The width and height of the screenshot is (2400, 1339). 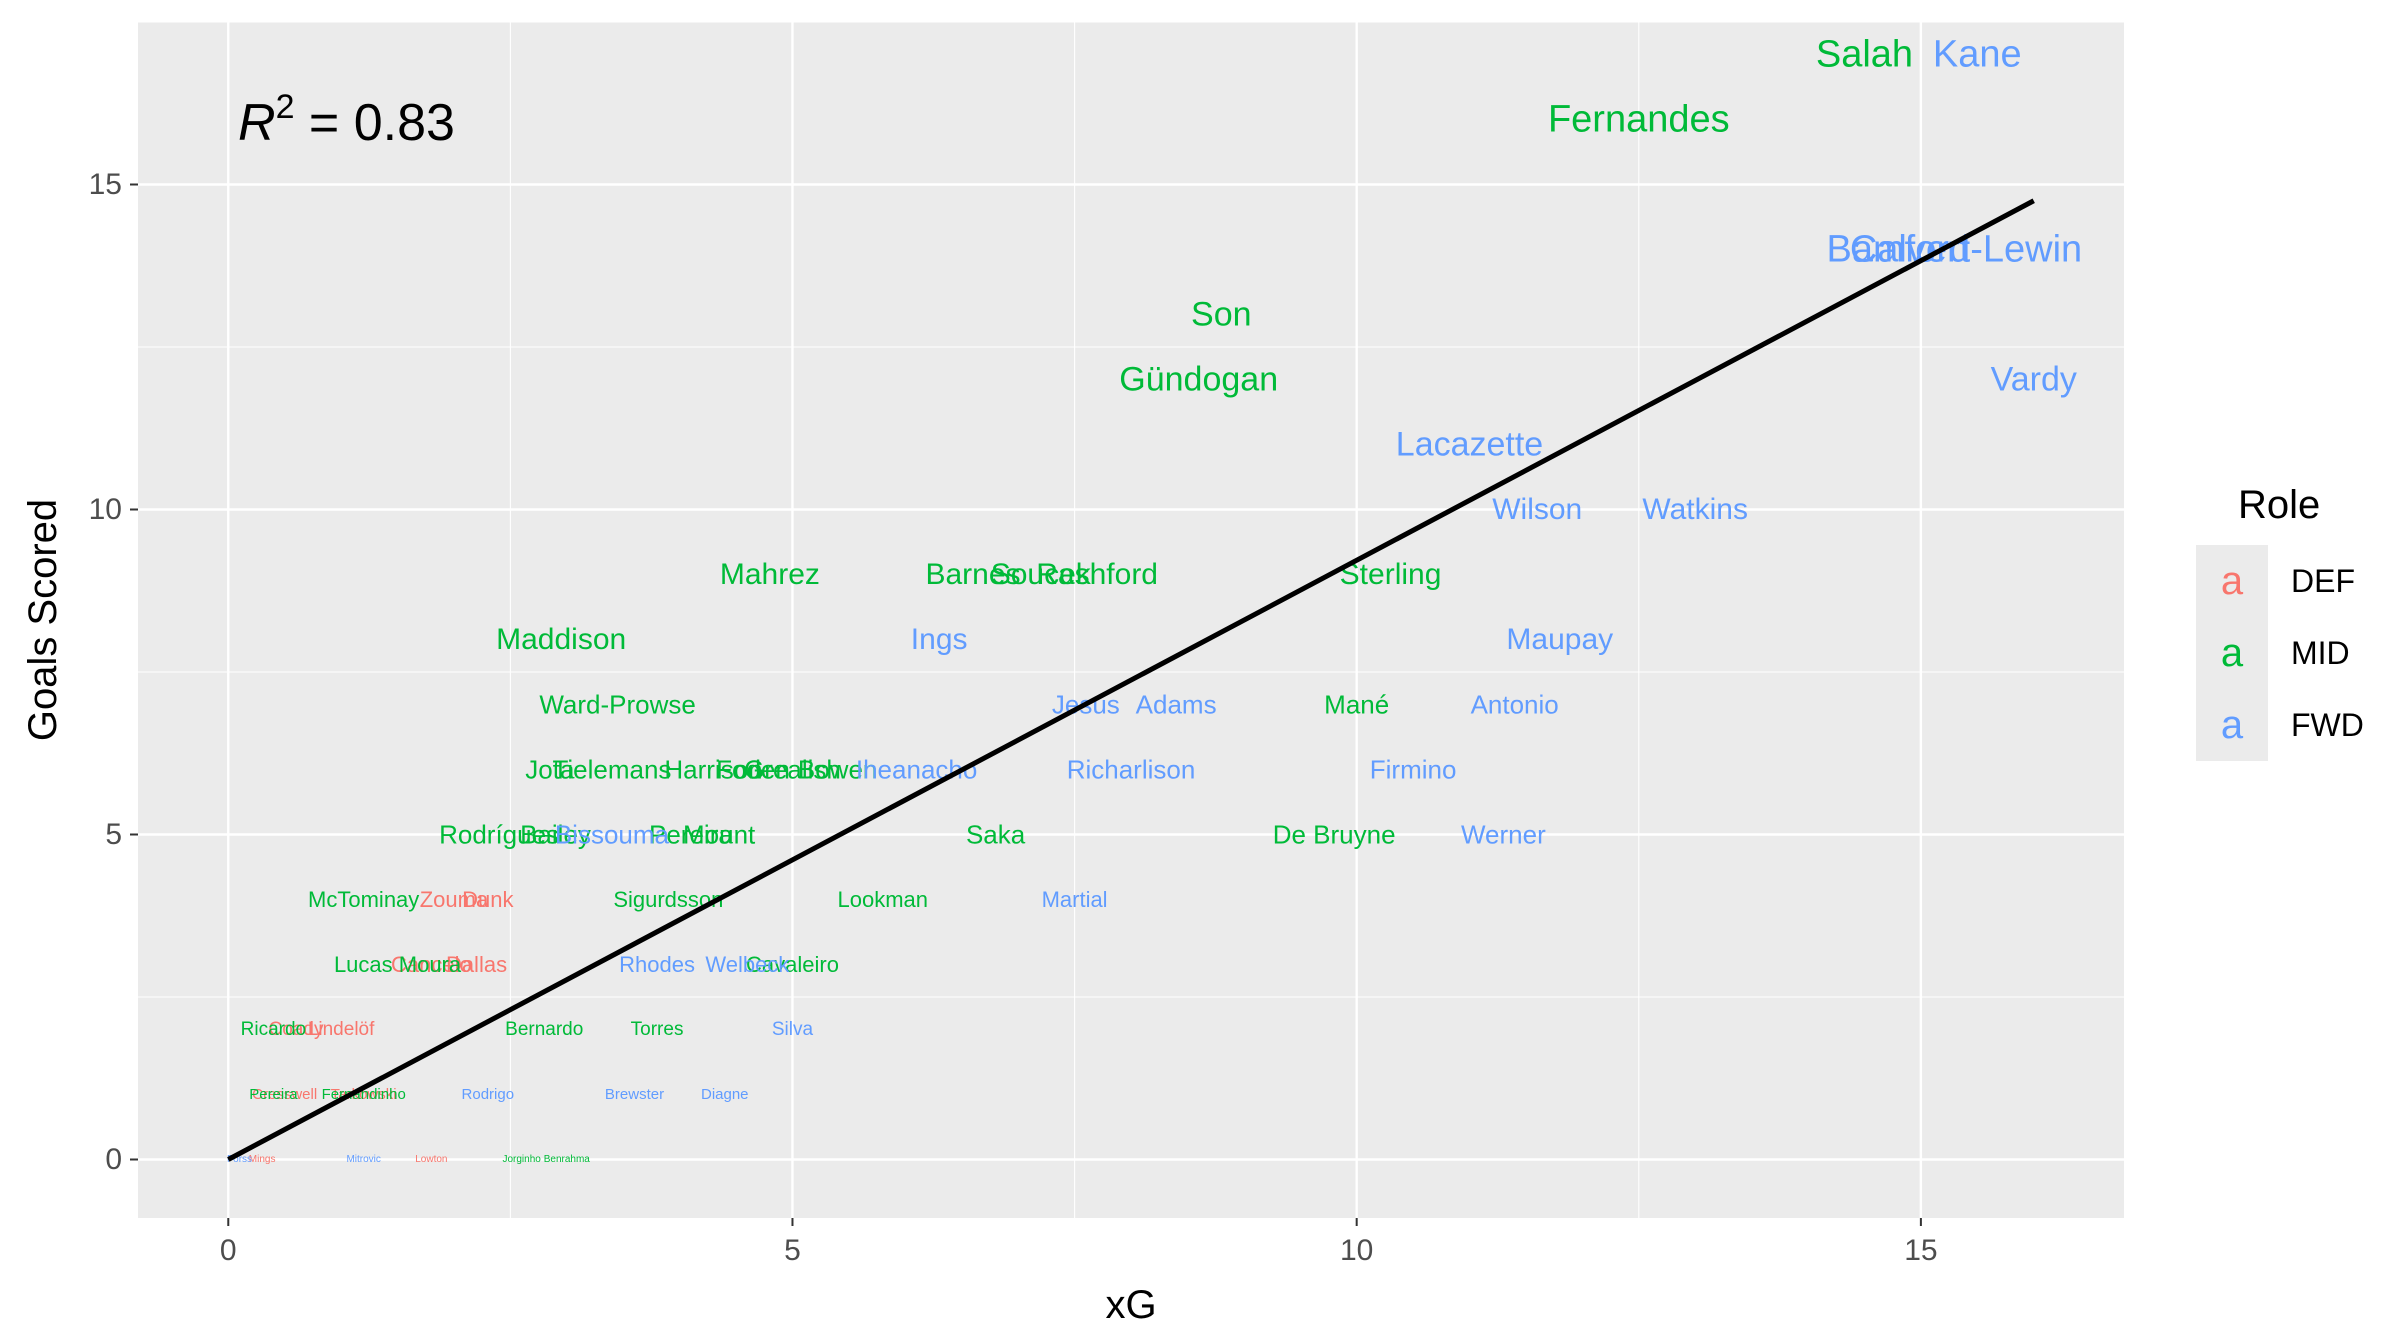 What do you see at coordinates (753, 770) in the screenshot?
I see `point-label: Foden` at bounding box center [753, 770].